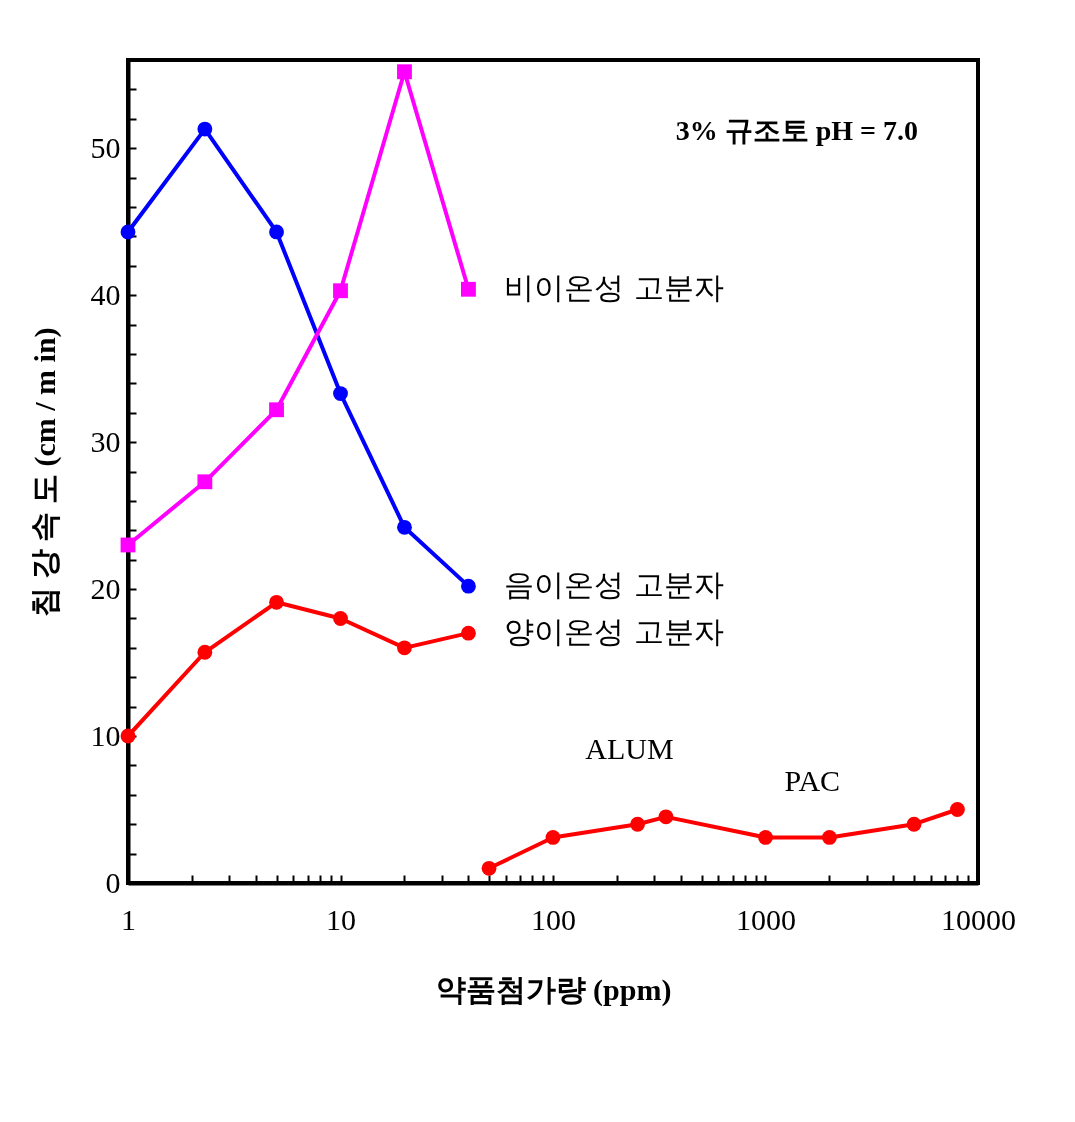  I want to click on x-tick-label: 1, so click(128, 919).